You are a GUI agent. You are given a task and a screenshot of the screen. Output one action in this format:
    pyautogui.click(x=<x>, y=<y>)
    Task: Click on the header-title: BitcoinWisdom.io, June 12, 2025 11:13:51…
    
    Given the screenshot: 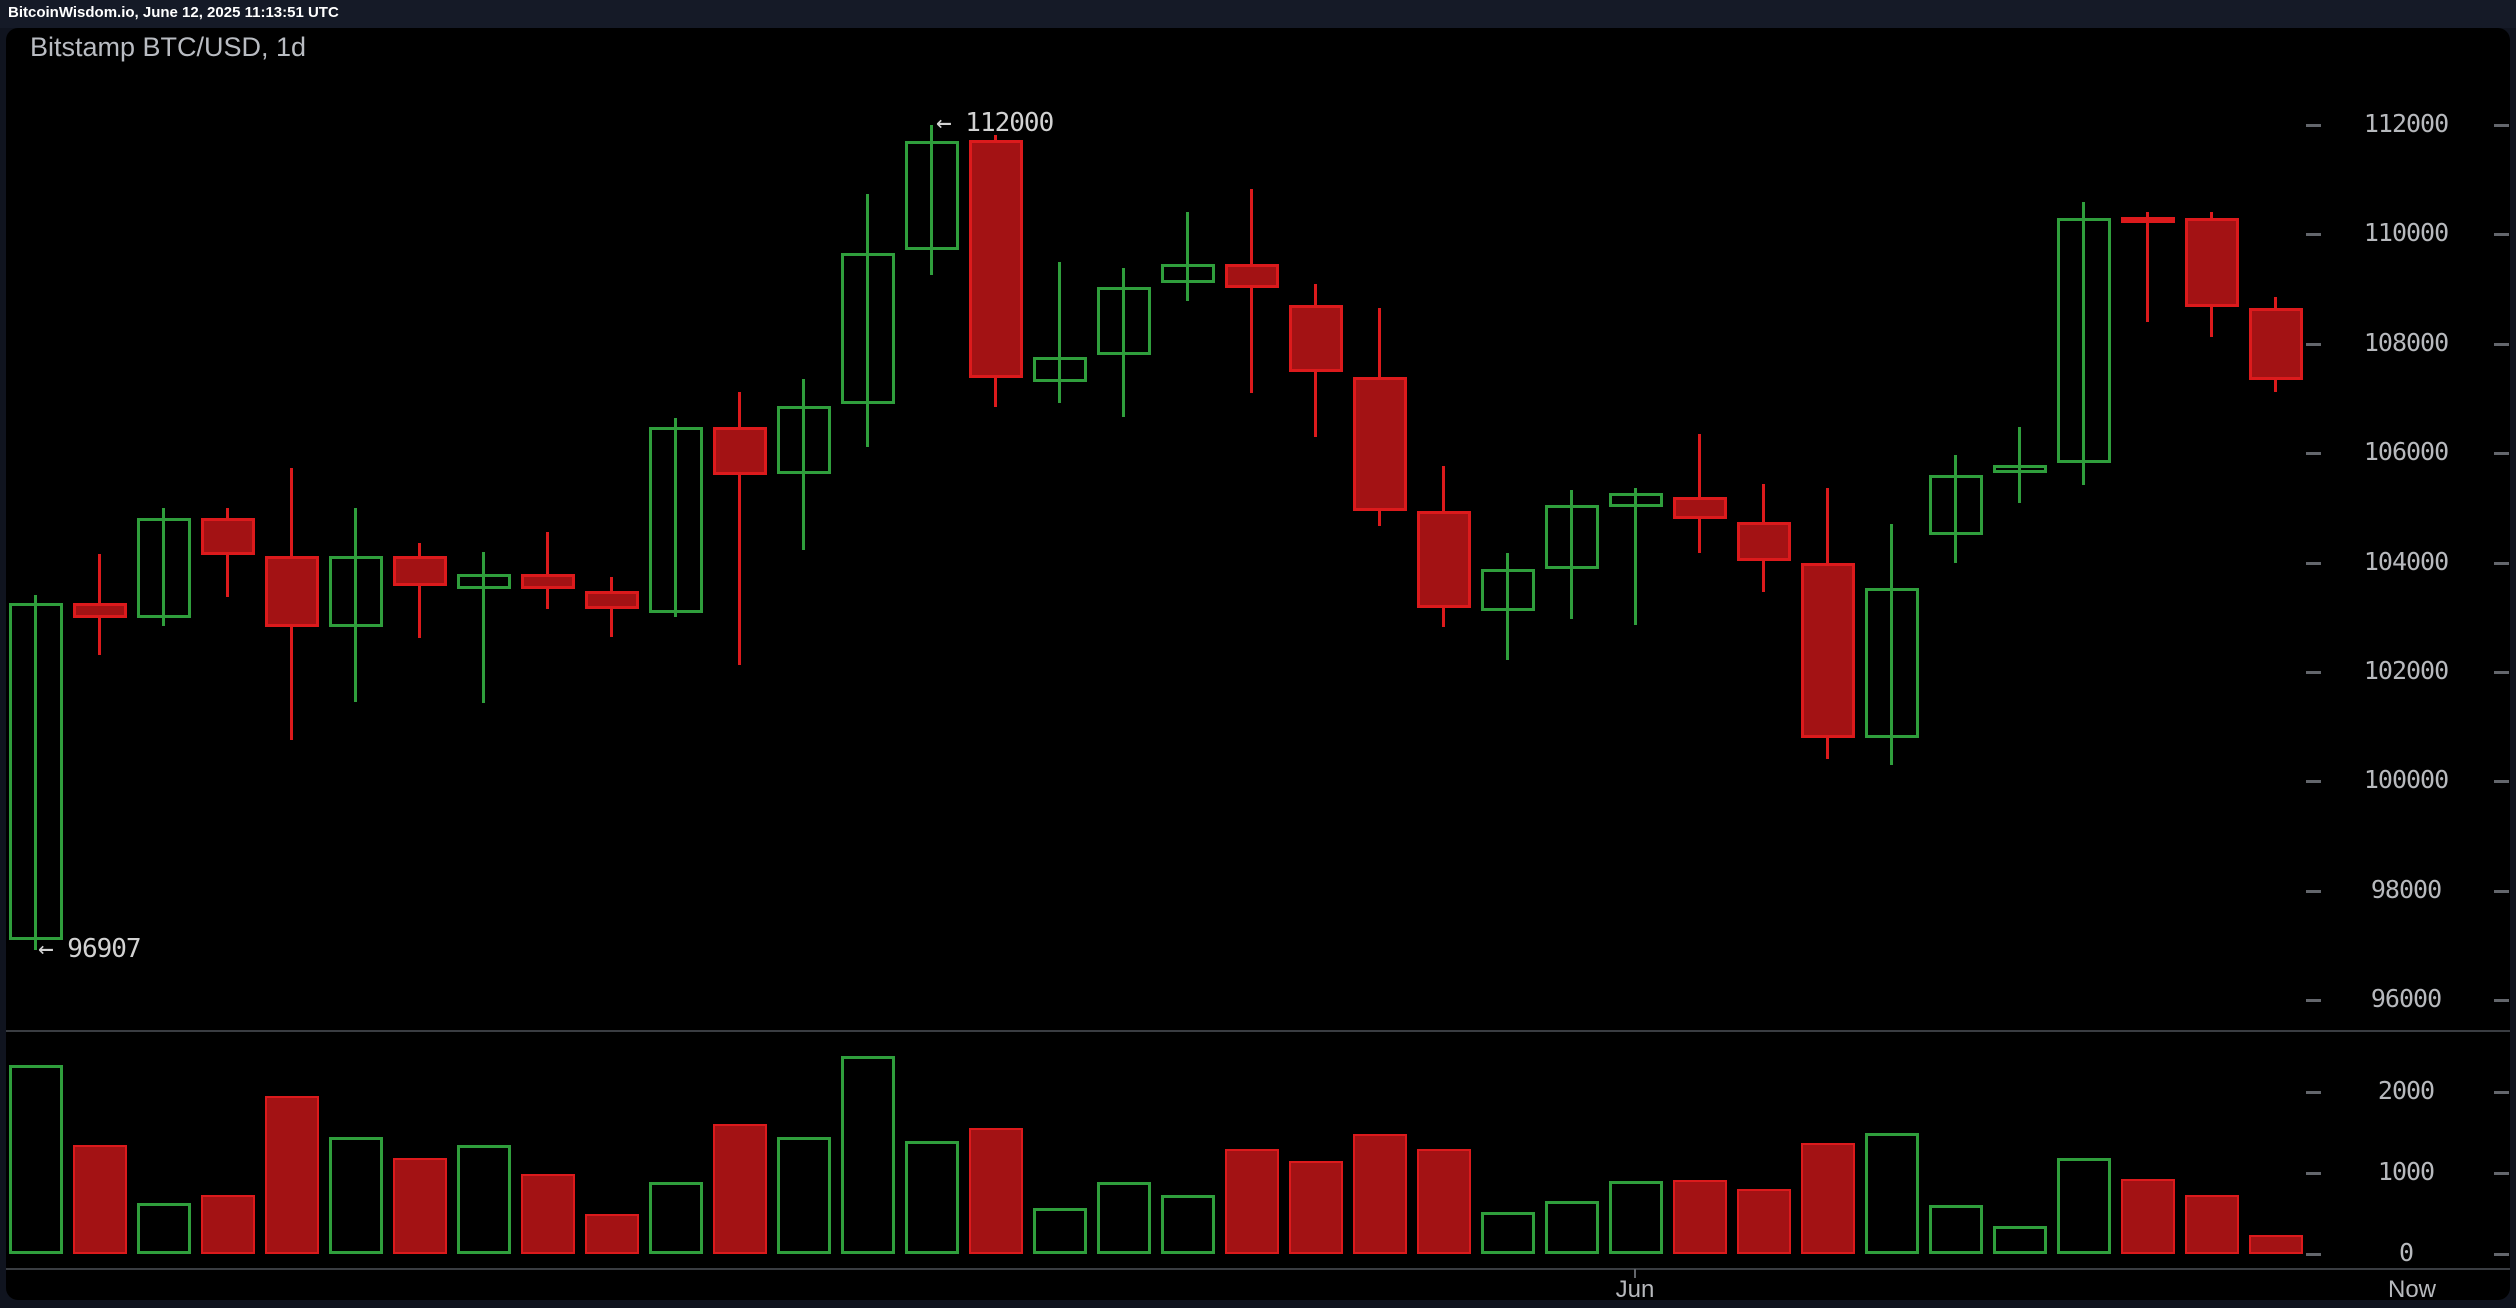 What is the action you would take?
    pyautogui.click(x=173, y=12)
    